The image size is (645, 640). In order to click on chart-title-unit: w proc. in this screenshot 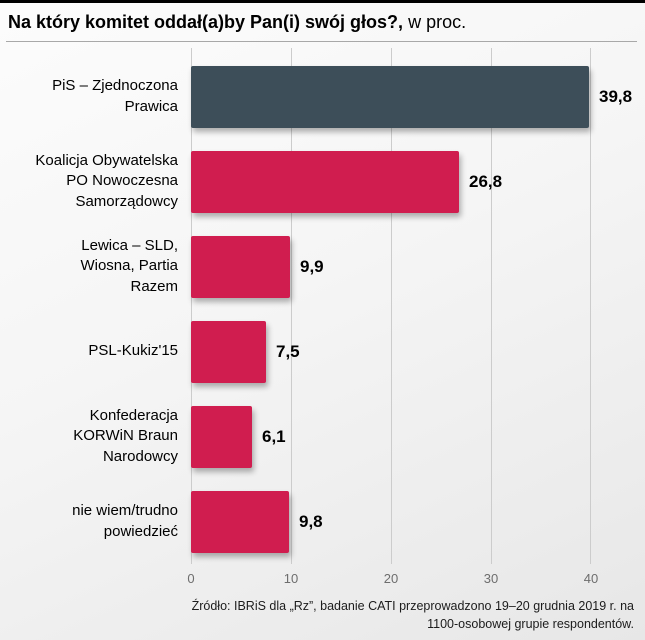, I will do `click(435, 22)`.